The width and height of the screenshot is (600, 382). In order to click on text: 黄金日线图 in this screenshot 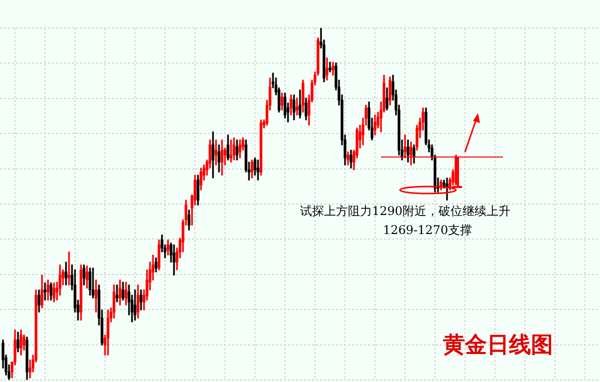, I will do `click(498, 345)`.